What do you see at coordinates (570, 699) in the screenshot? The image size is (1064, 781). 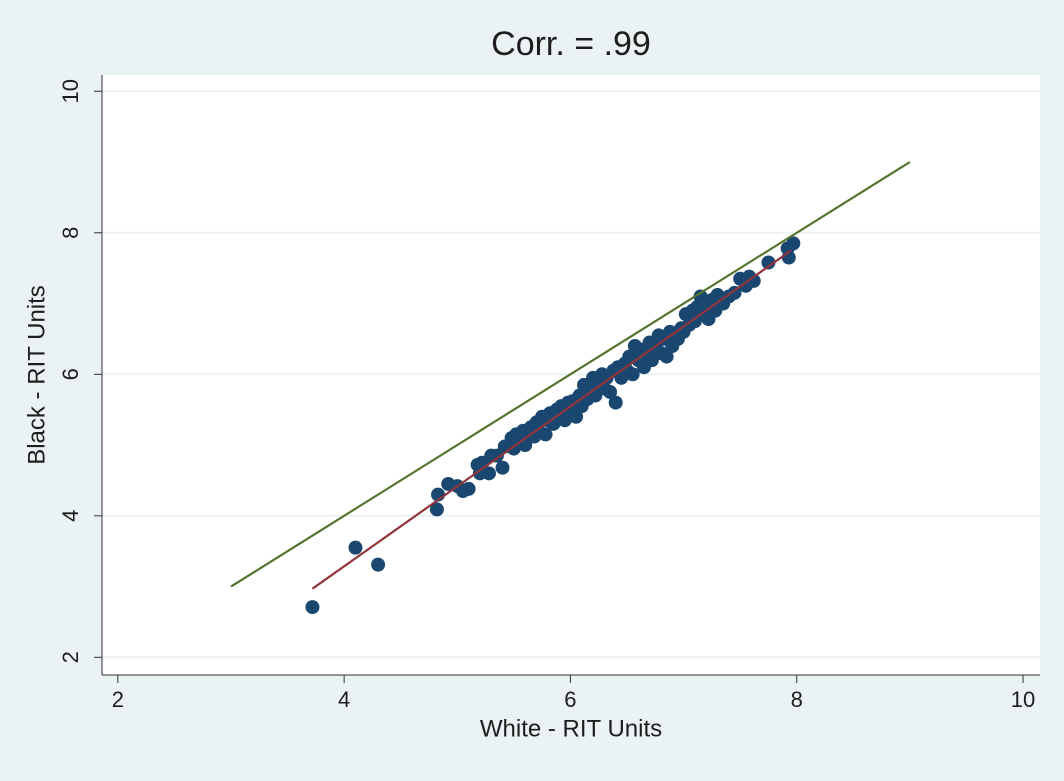 I see `x-tick-label: 6` at bounding box center [570, 699].